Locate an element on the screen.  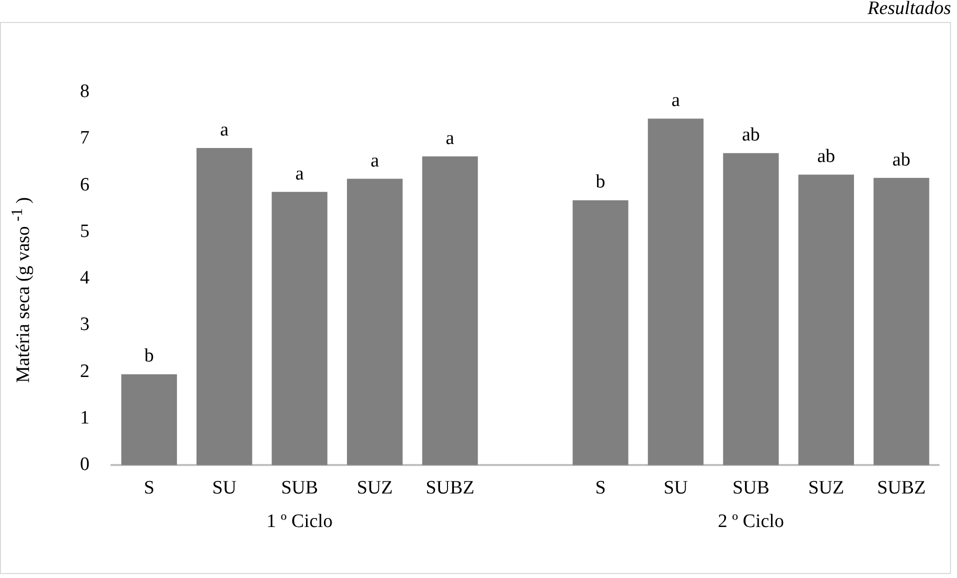
y-tick-label: 3 is located at coordinates (85, 325).